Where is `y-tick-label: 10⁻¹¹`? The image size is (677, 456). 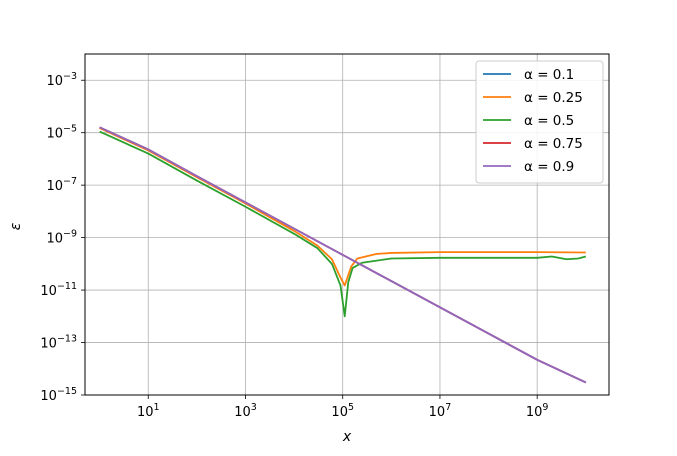
y-tick-label: 10⁻¹¹ is located at coordinates (58, 290).